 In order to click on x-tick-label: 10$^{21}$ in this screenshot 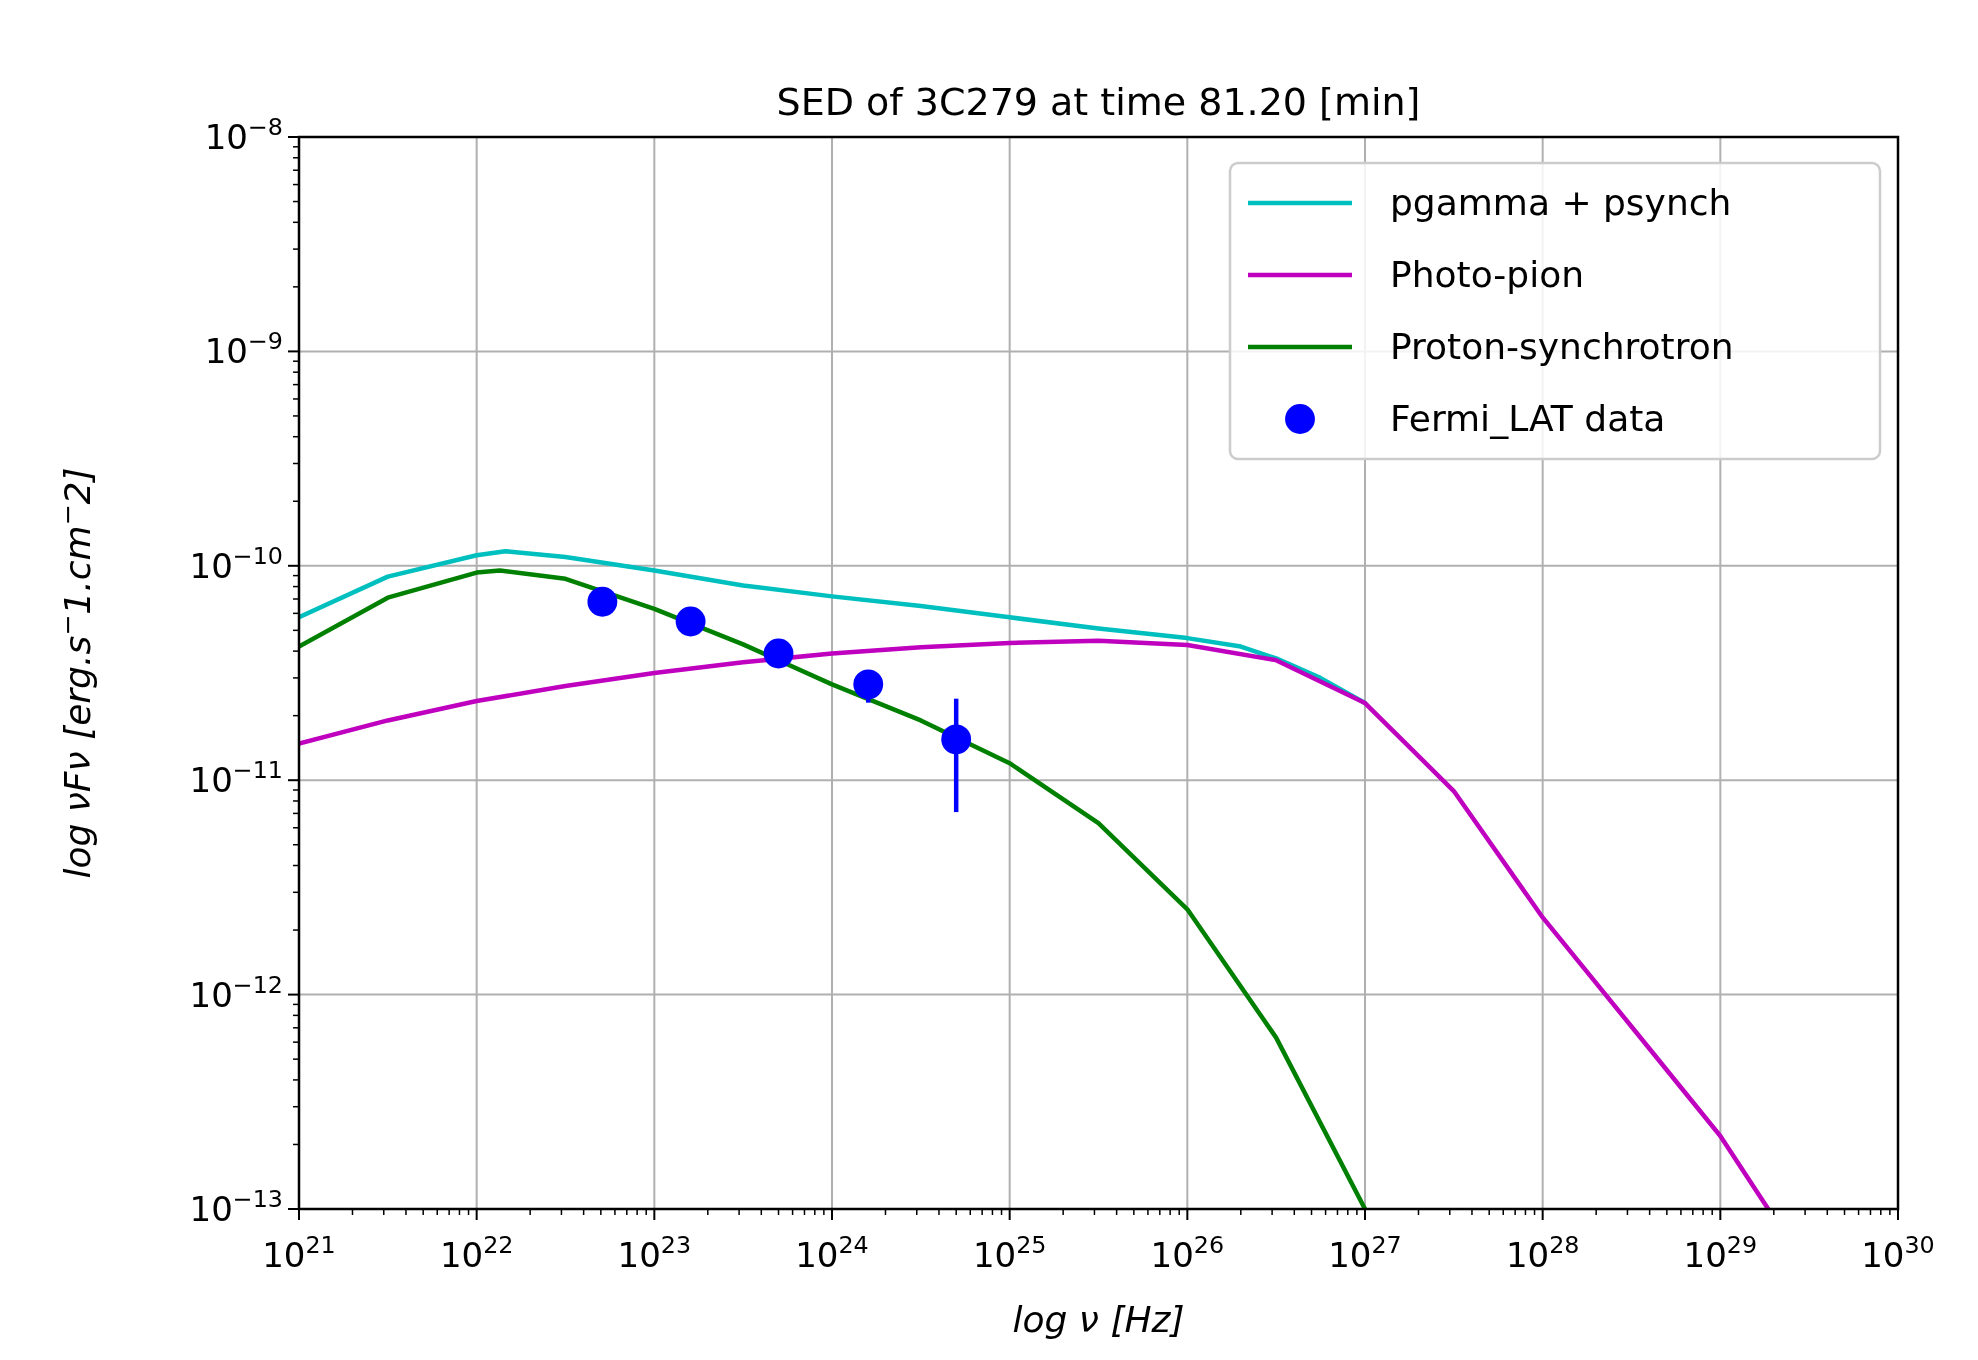, I will do `click(299, 1253)`.